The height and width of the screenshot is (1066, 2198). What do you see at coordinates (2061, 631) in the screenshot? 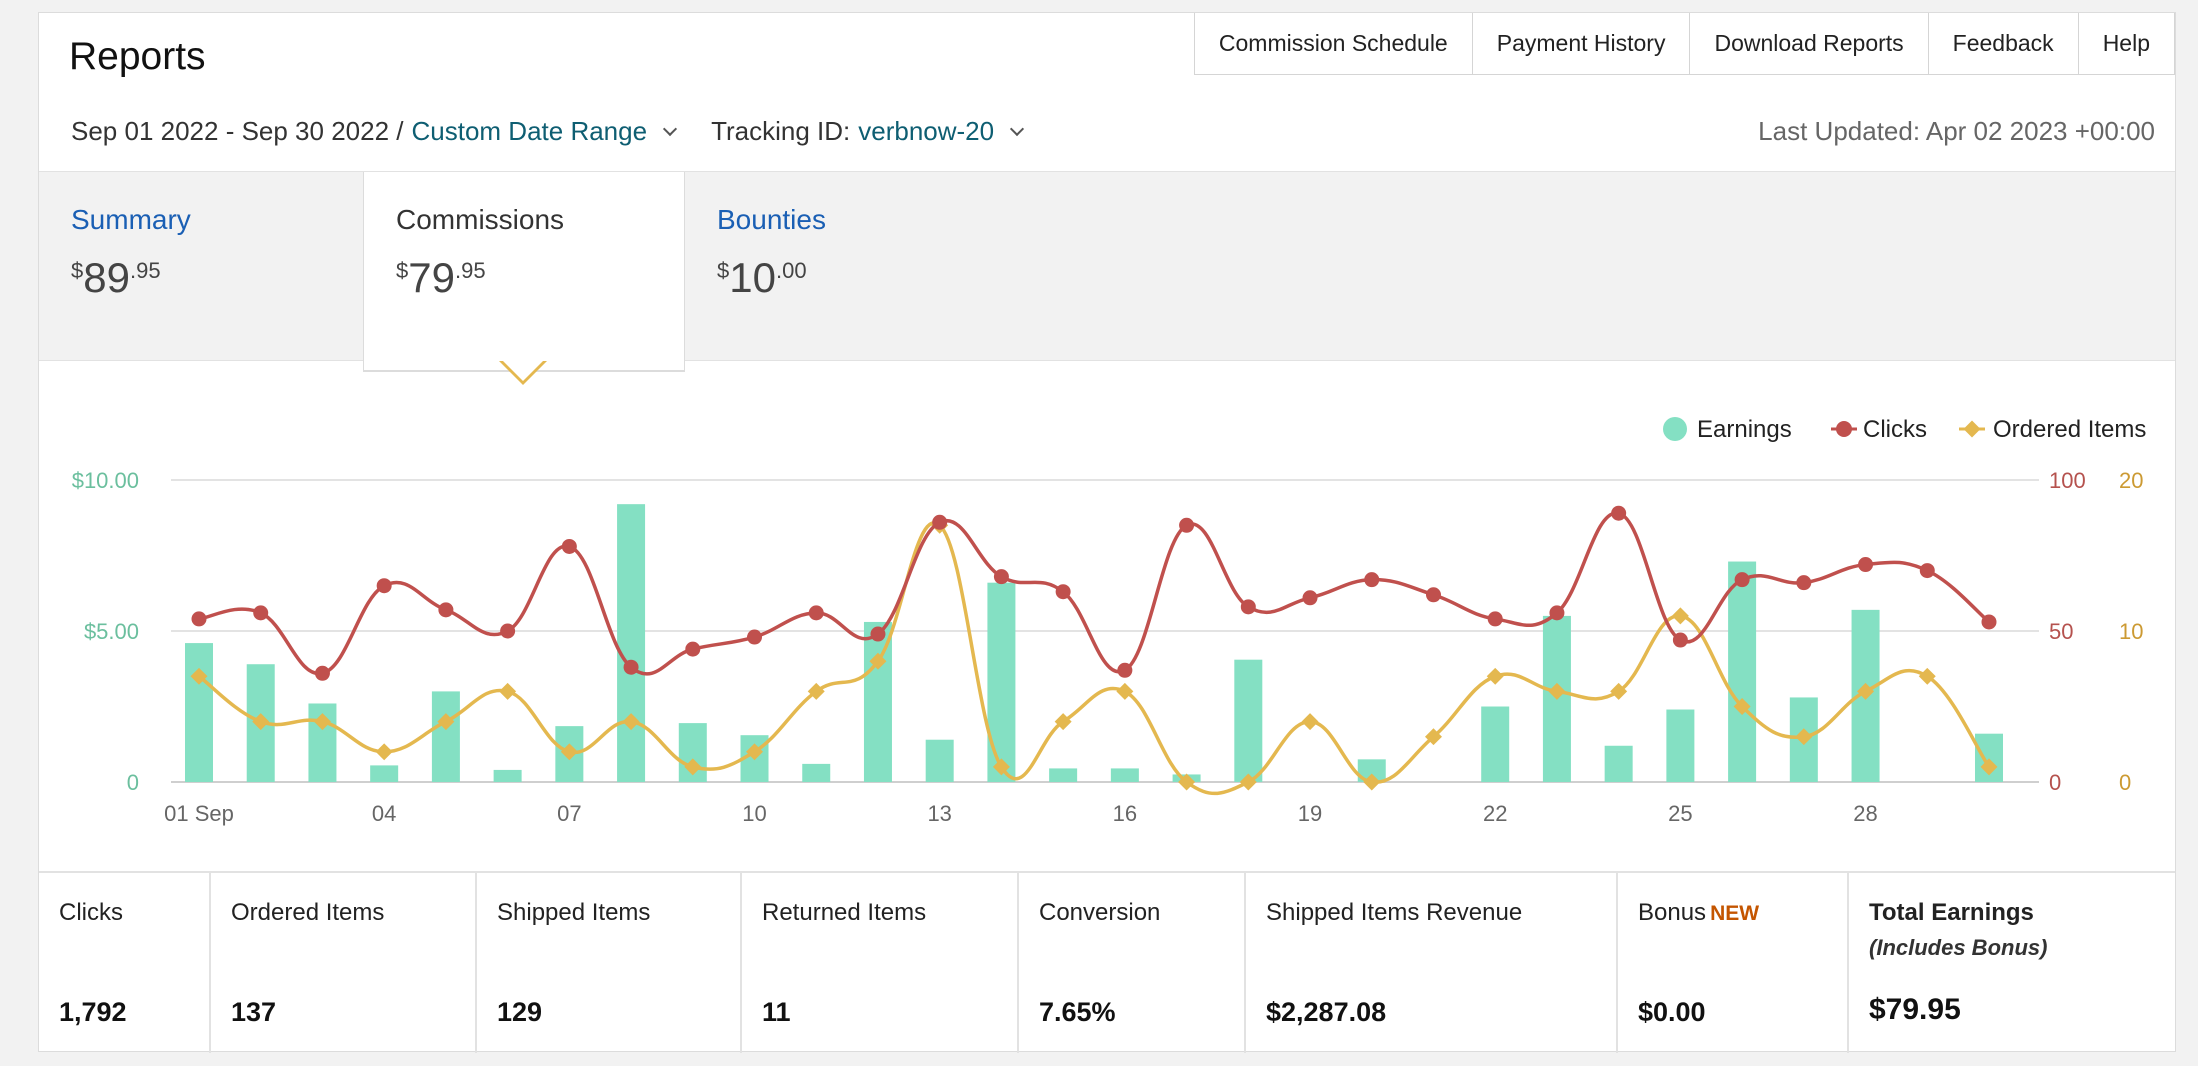
I see `y-axis-right-clicks-tick: 50` at bounding box center [2061, 631].